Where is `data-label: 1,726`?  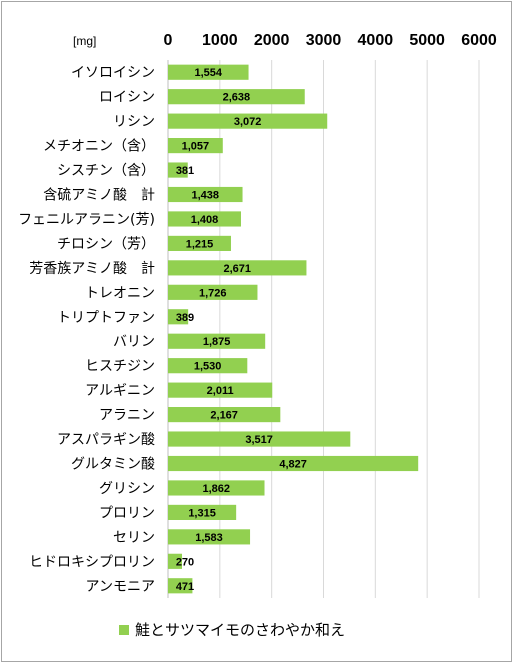
data-label: 1,726 is located at coordinates (213, 293).